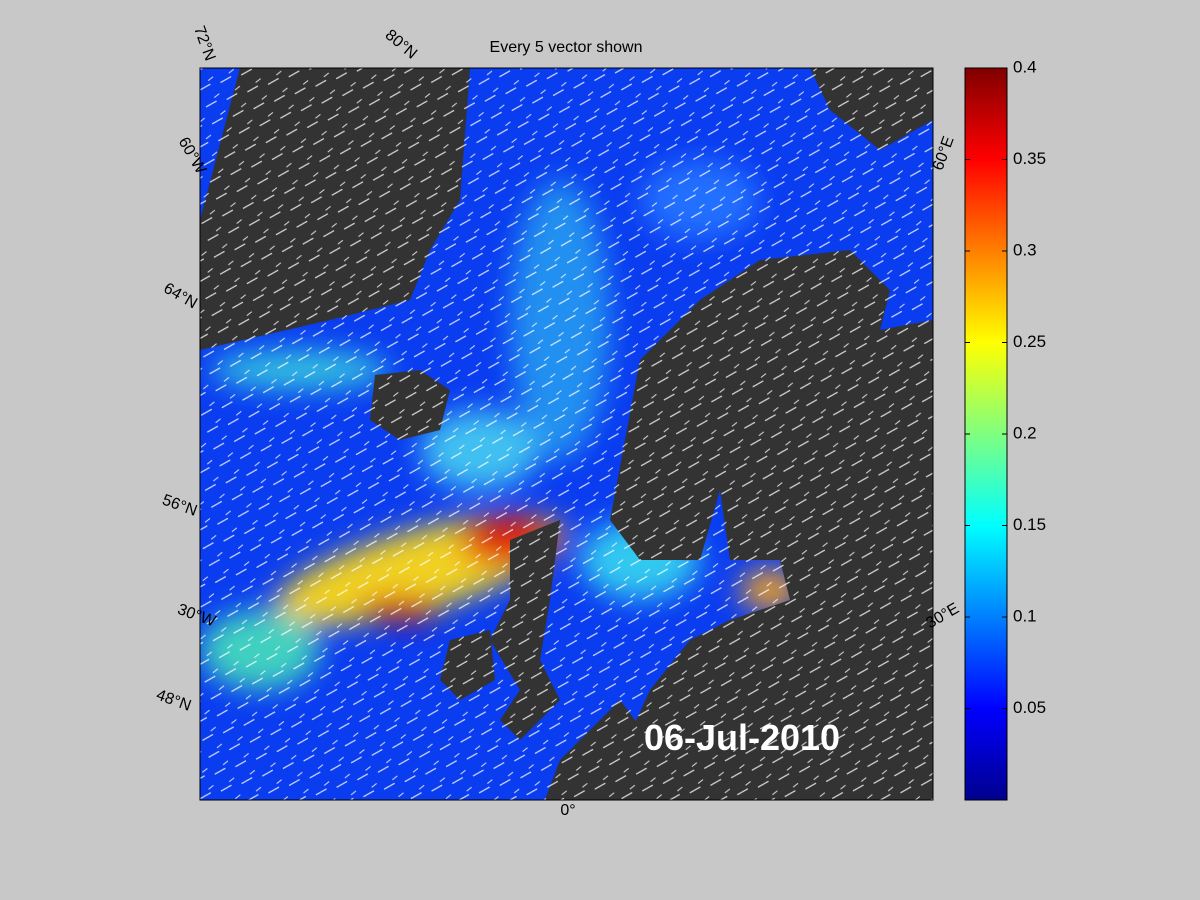  Describe the element at coordinates (1025, 615) in the screenshot. I see `colorbar-tick-label: 0.1` at that location.